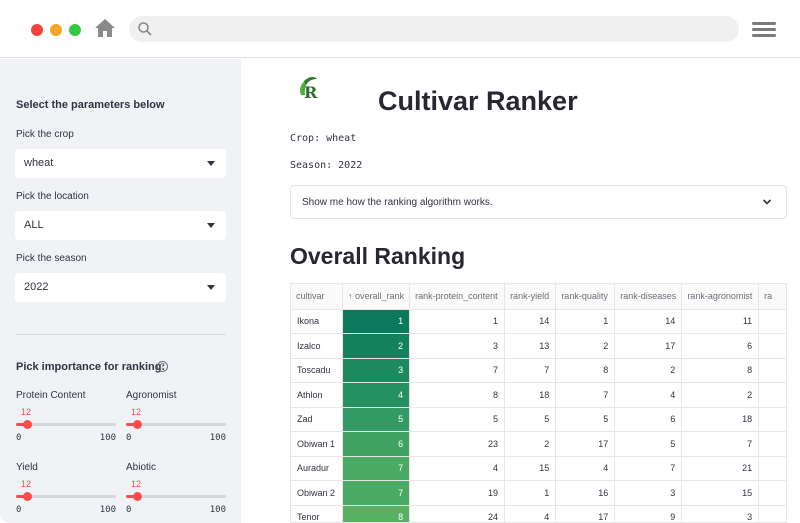 This screenshot has width=800, height=523. I want to click on table-row: Toscadu 3 7 7 8 2 8, so click(539, 370).